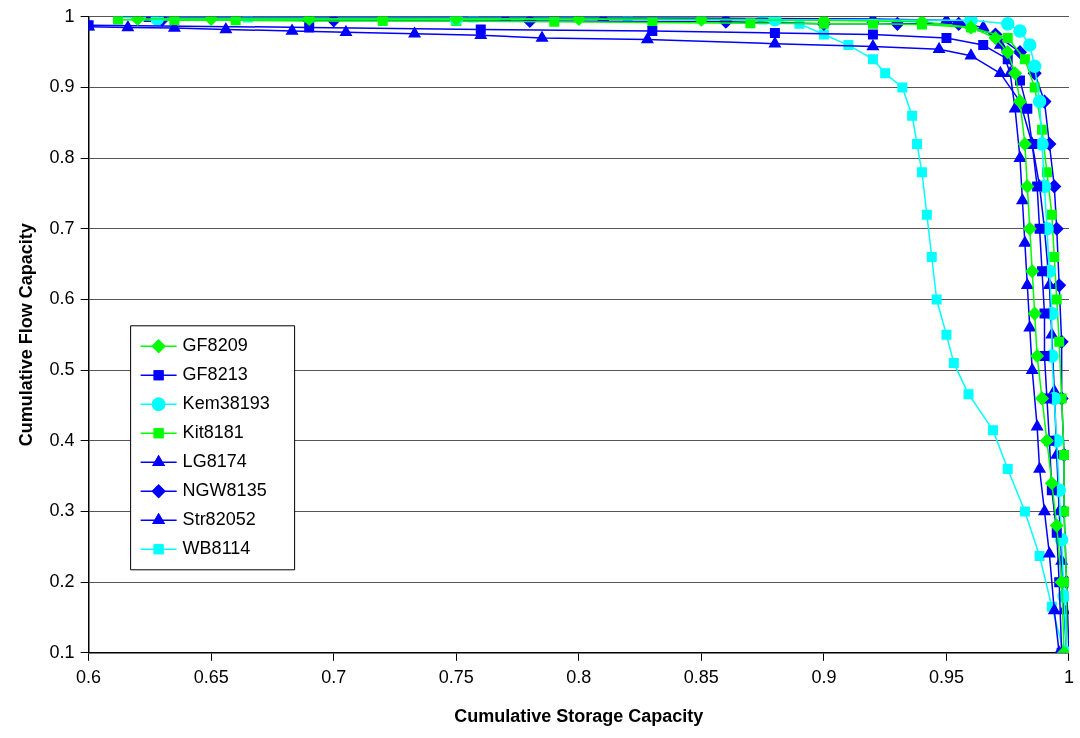 The image size is (1080, 738). What do you see at coordinates (946, 676) in the screenshot?
I see `x-tick-label: 0.95` at bounding box center [946, 676].